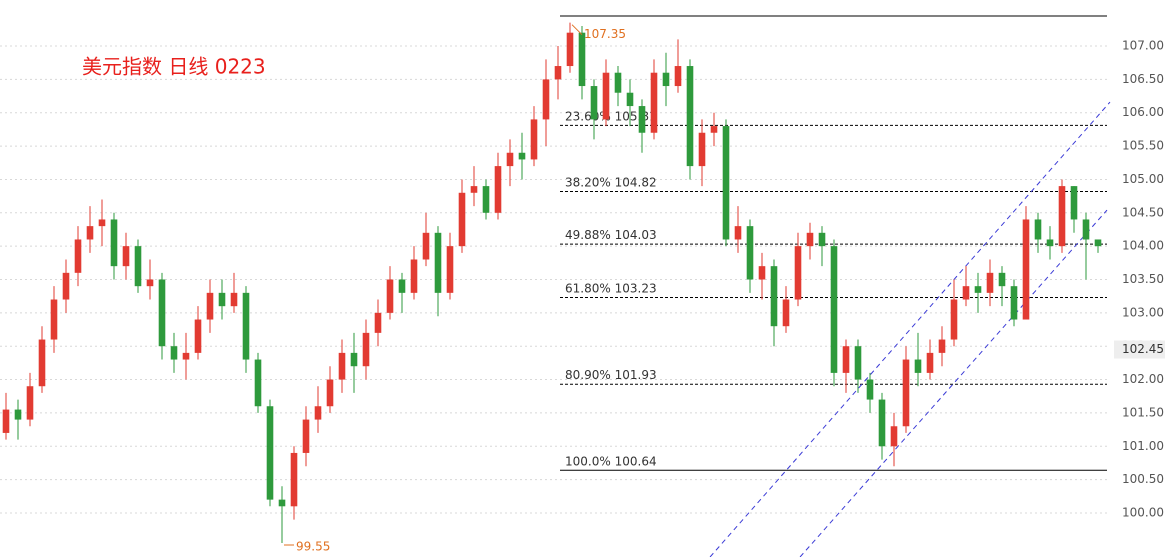  I want to click on y-tick-label: 106.50, so click(1143, 79).